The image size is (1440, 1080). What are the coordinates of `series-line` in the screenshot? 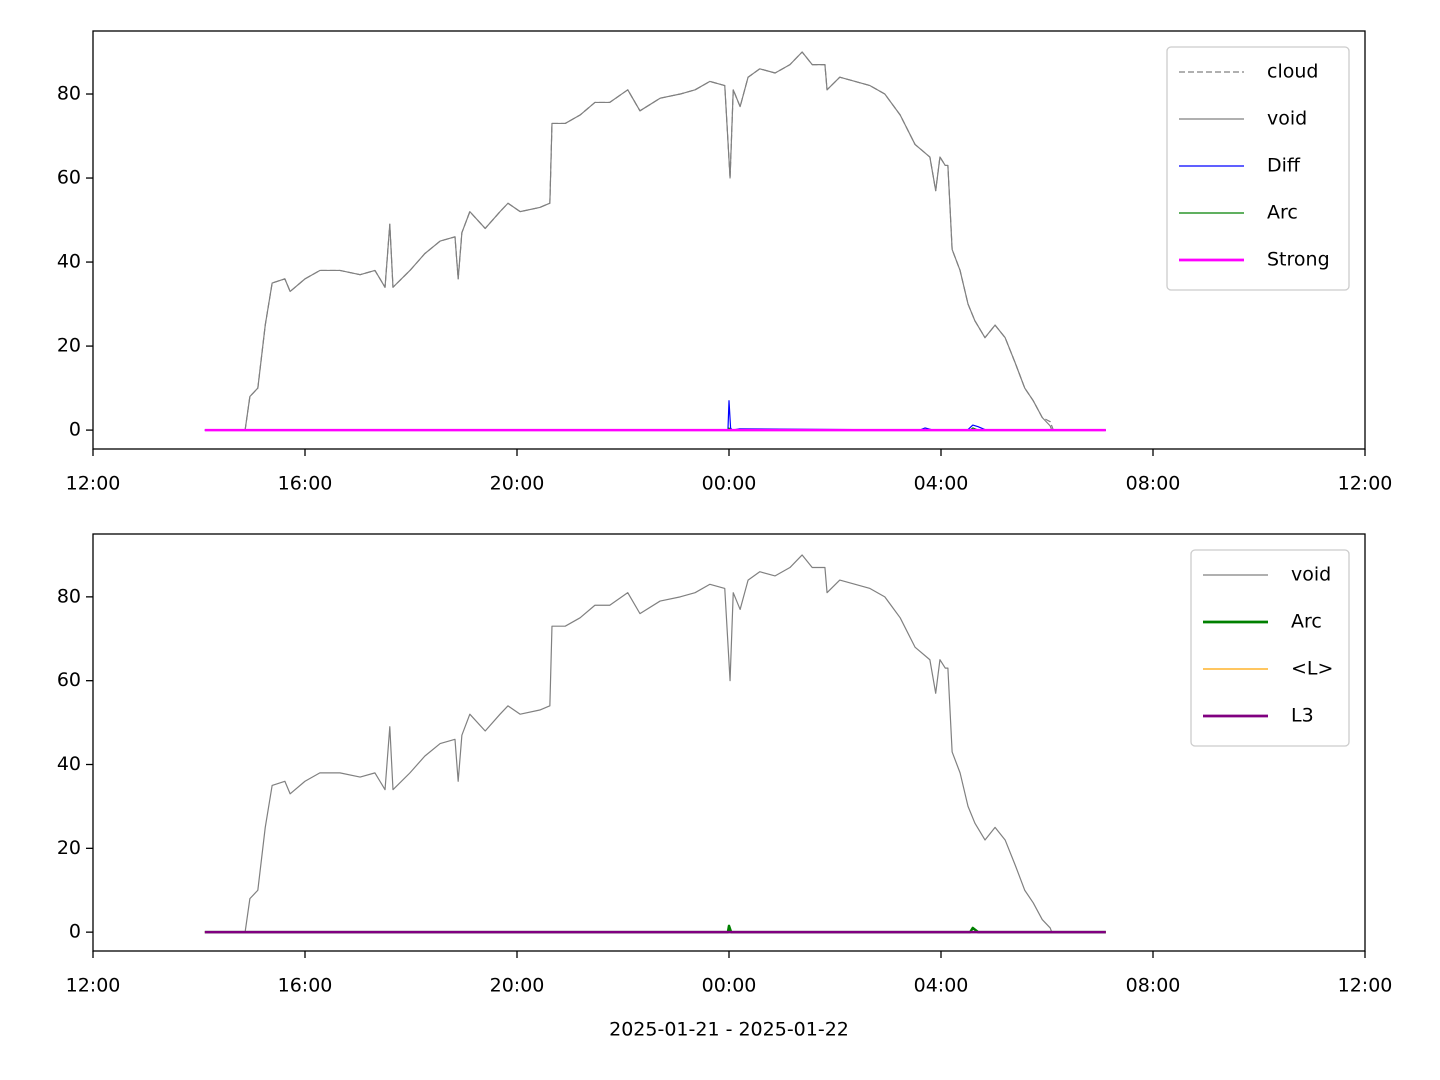 It's located at (655, 415).